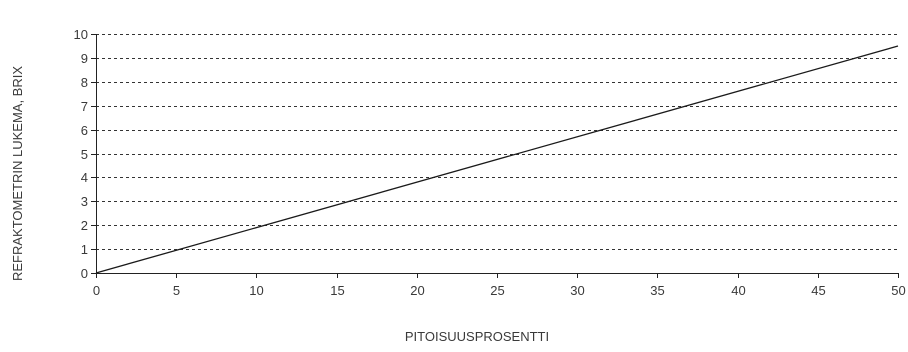 The height and width of the screenshot is (352, 908). I want to click on y-tick-label-4: 4, so click(84, 177).